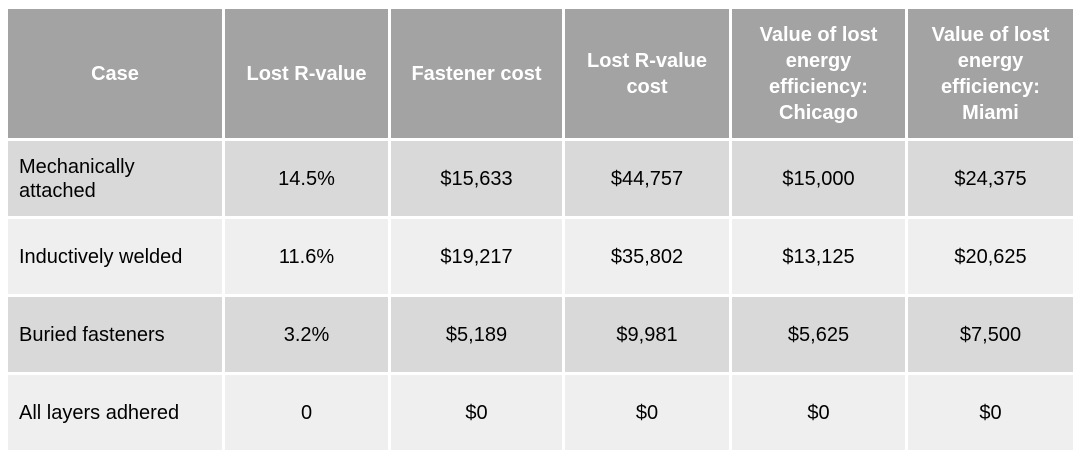 The height and width of the screenshot is (459, 1080). What do you see at coordinates (476, 256) in the screenshot?
I see `cell-fastener-cost: $19,217` at bounding box center [476, 256].